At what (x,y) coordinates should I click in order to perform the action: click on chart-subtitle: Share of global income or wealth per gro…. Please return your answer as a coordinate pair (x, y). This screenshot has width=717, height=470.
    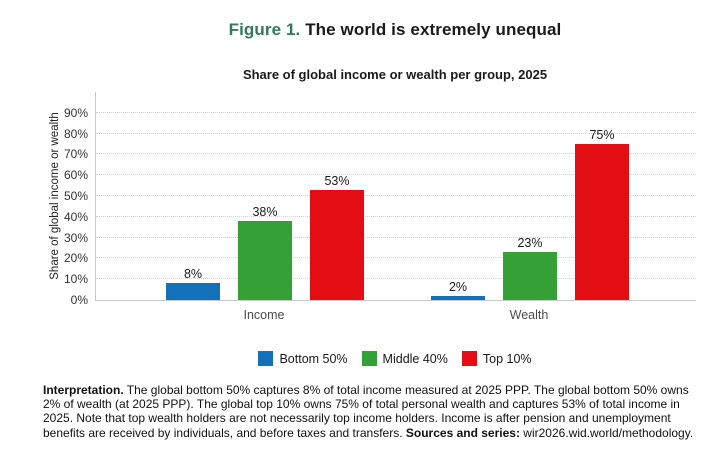
    Looking at the image, I should click on (395, 74).